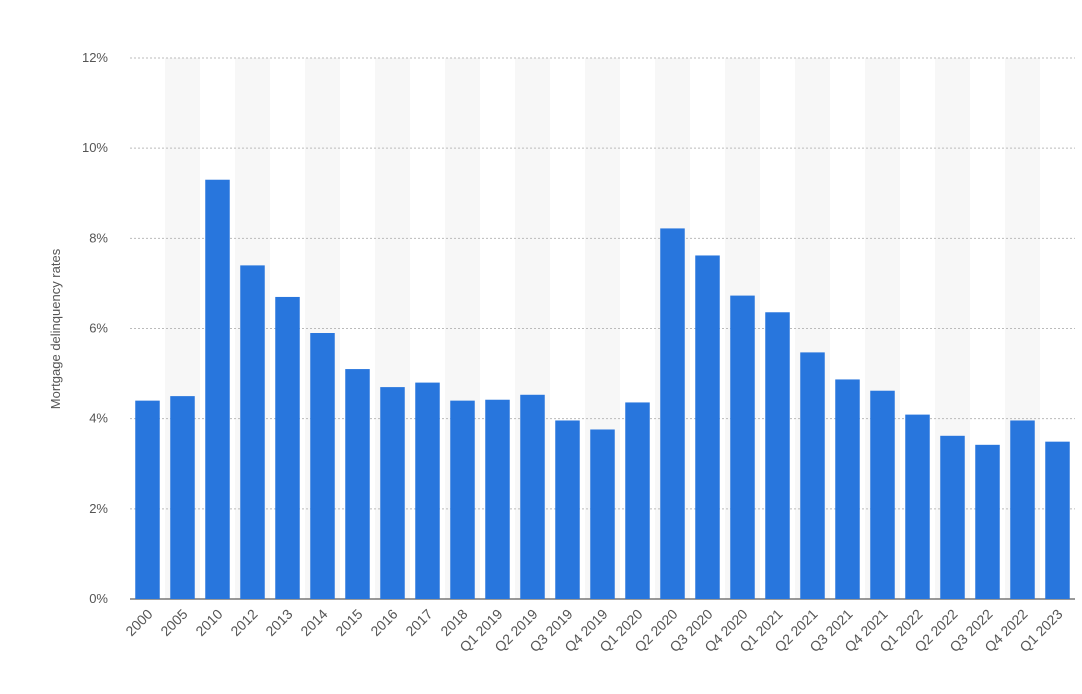  What do you see at coordinates (98, 328) in the screenshot?
I see `y-tick-label: 6%` at bounding box center [98, 328].